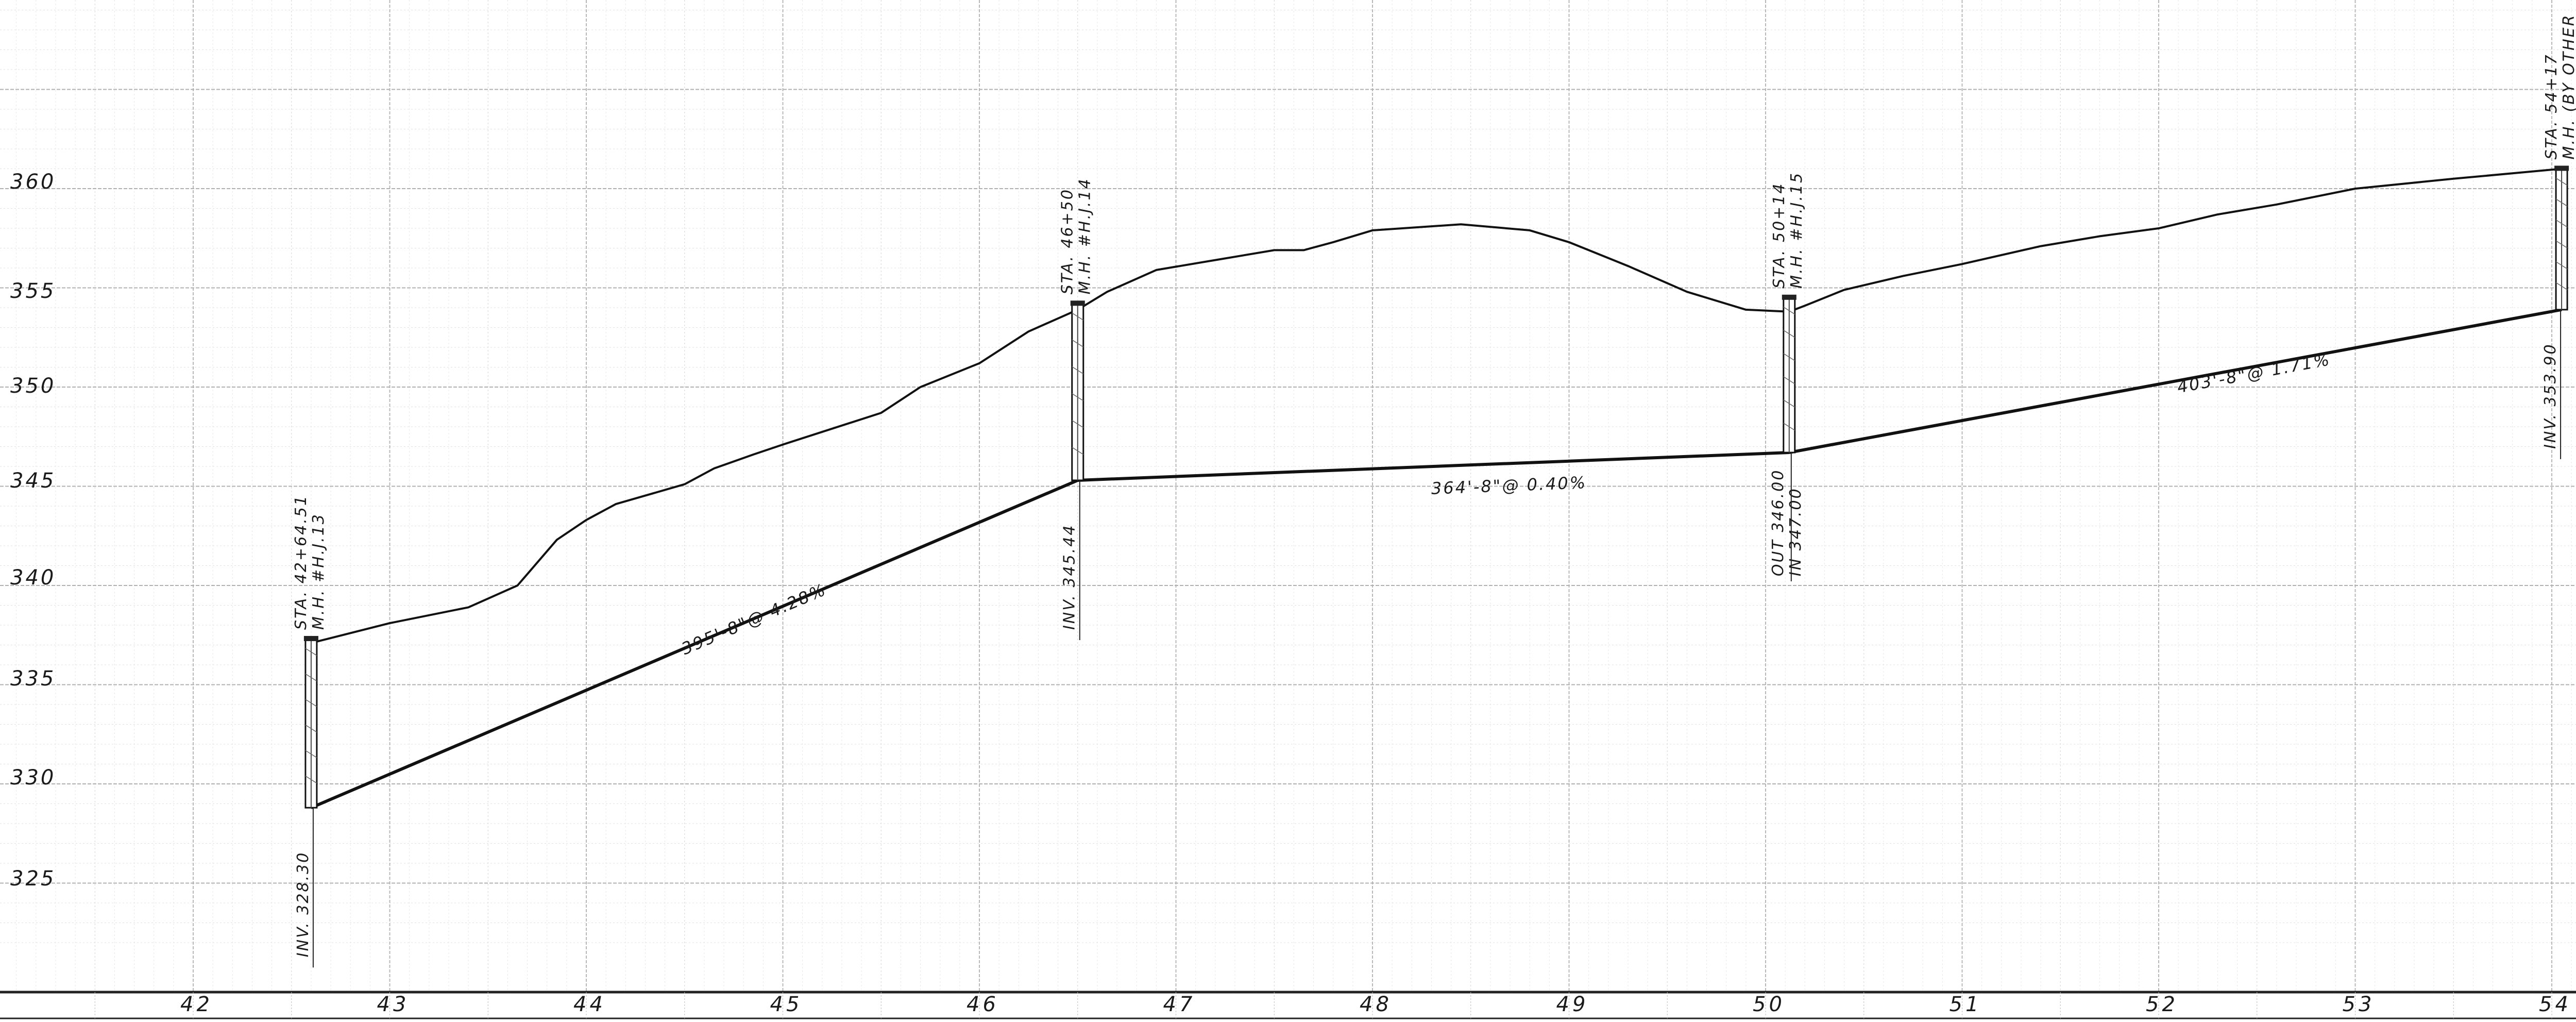 The width and height of the screenshot is (2576, 1022). Describe the element at coordinates (786, 1004) in the screenshot. I see `station-label: 45` at that location.